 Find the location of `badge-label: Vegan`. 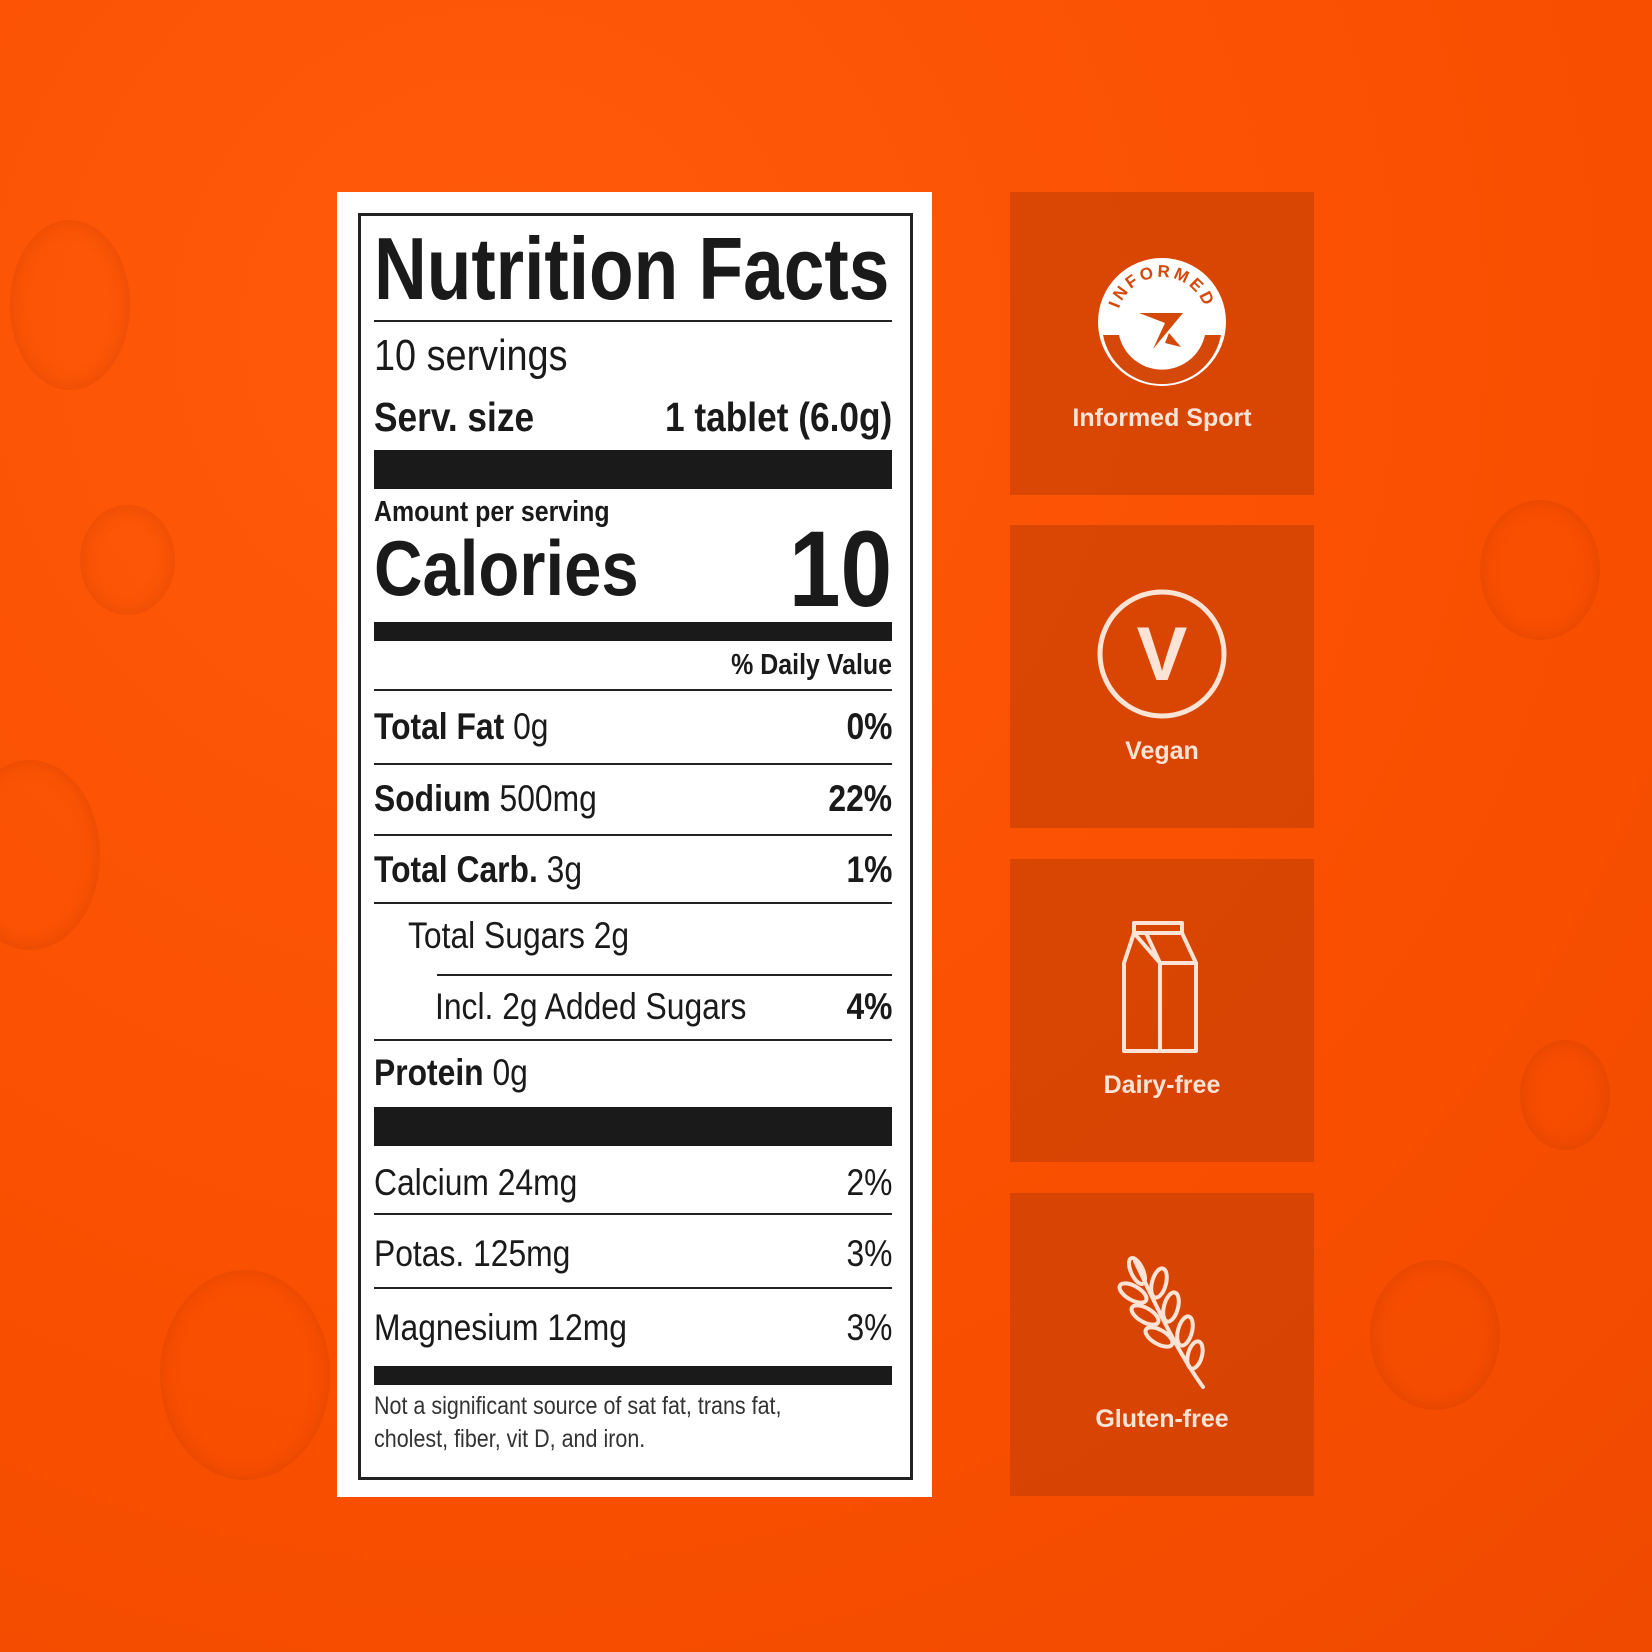

badge-label: Vegan is located at coordinates (1162, 751).